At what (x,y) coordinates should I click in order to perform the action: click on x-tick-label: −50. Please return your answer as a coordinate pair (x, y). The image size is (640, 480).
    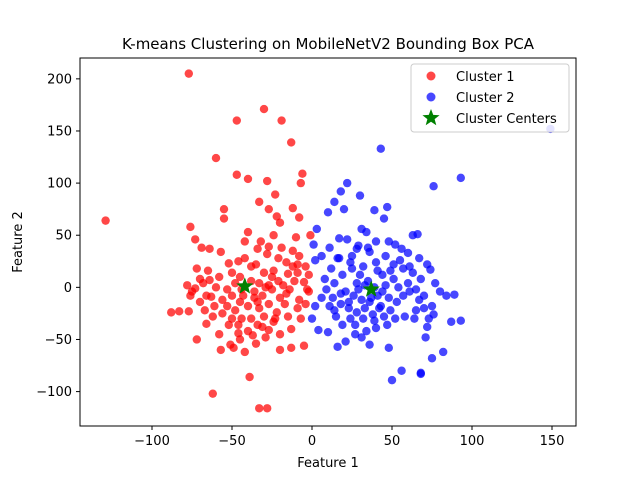
    Looking at the image, I should click on (231, 441).